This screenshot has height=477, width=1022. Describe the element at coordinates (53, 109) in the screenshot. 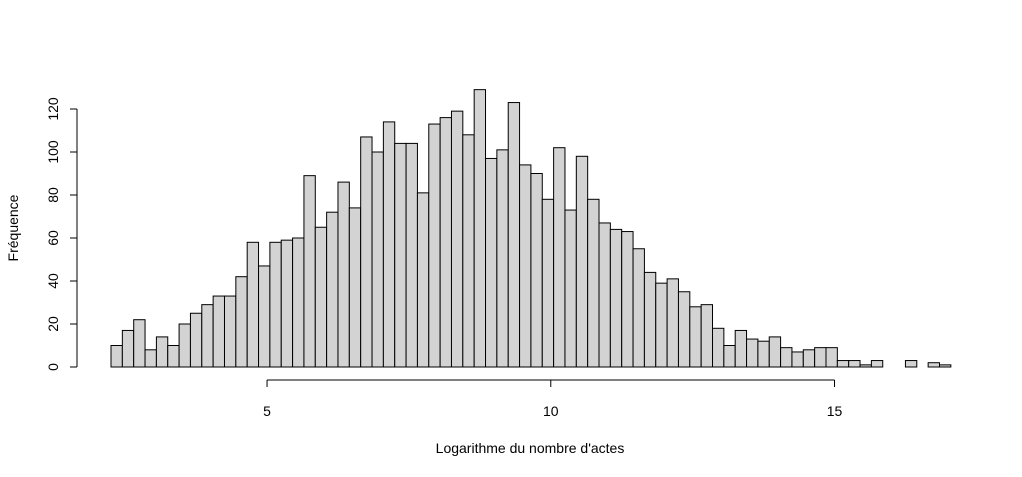

I see `y-tick-label: 120` at that location.